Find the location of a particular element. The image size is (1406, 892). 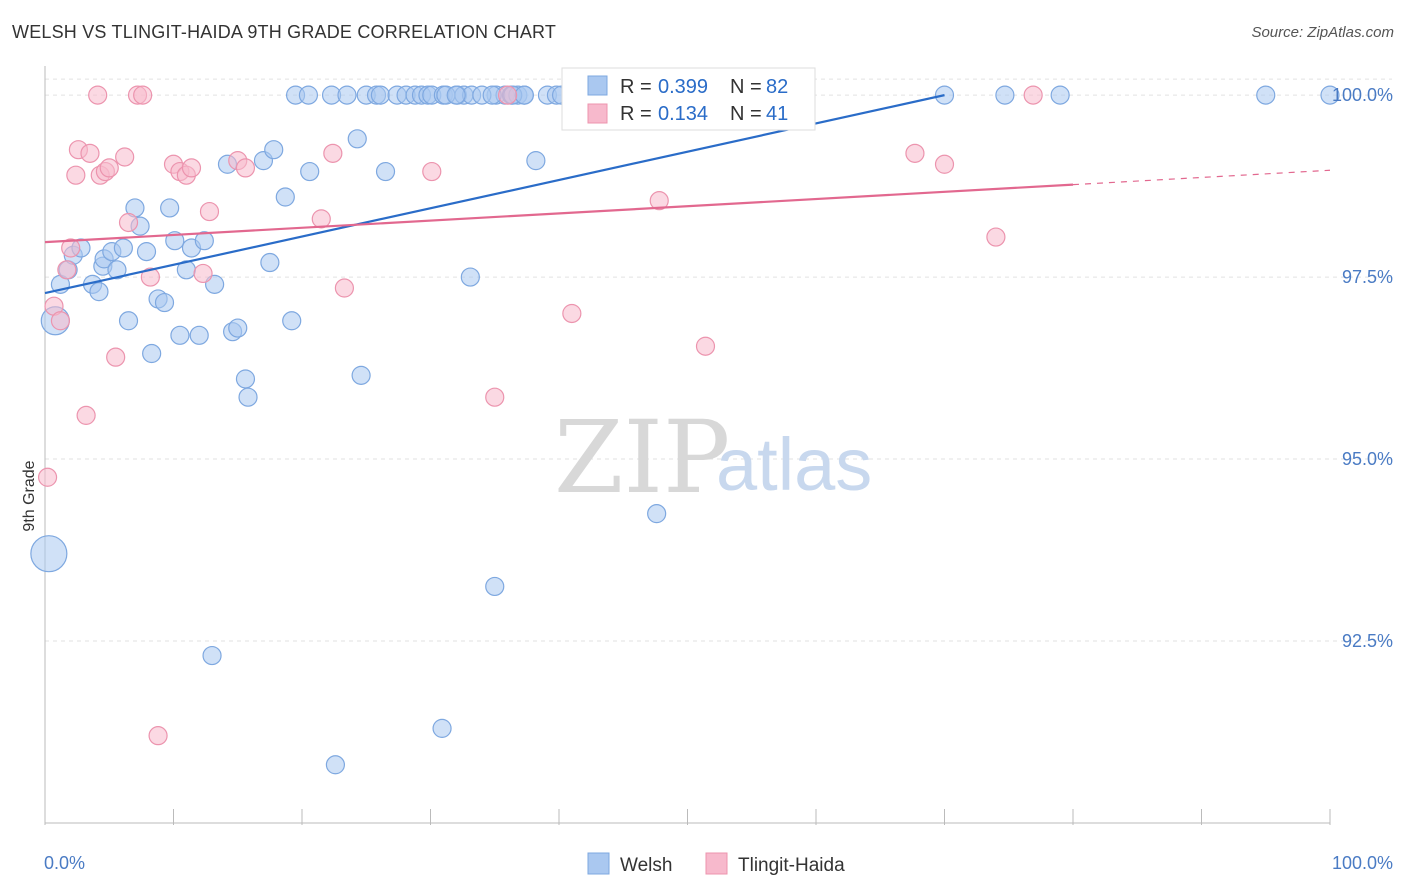

y-tick-label: 95.0% is located at coordinates (1367, 459).